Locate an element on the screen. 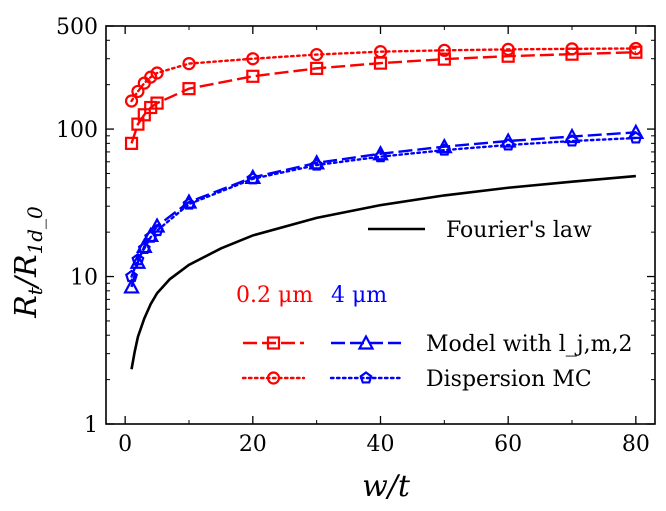  series-r_mc is located at coordinates (383, 74).